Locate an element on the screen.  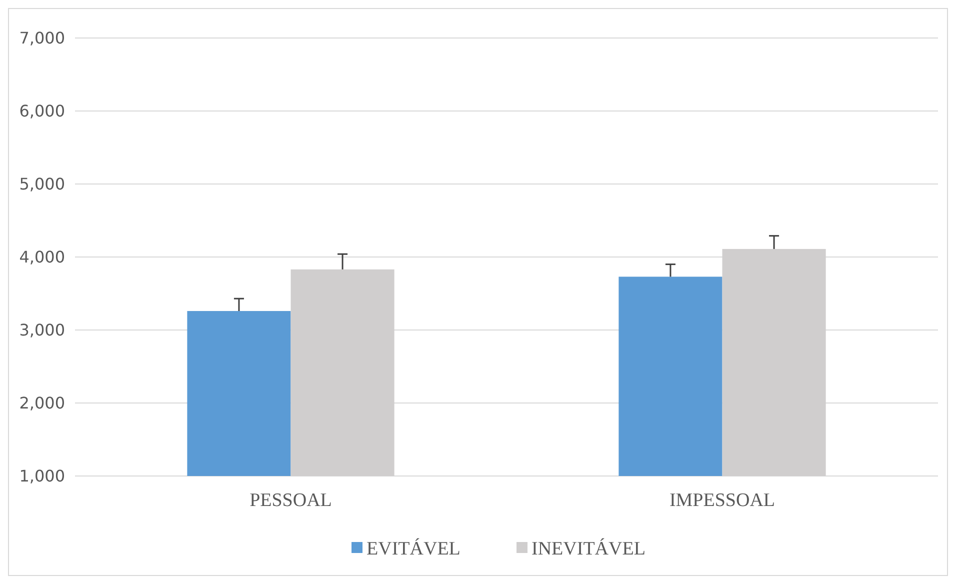
y-tick-label: 2,000 is located at coordinates (42, 403).